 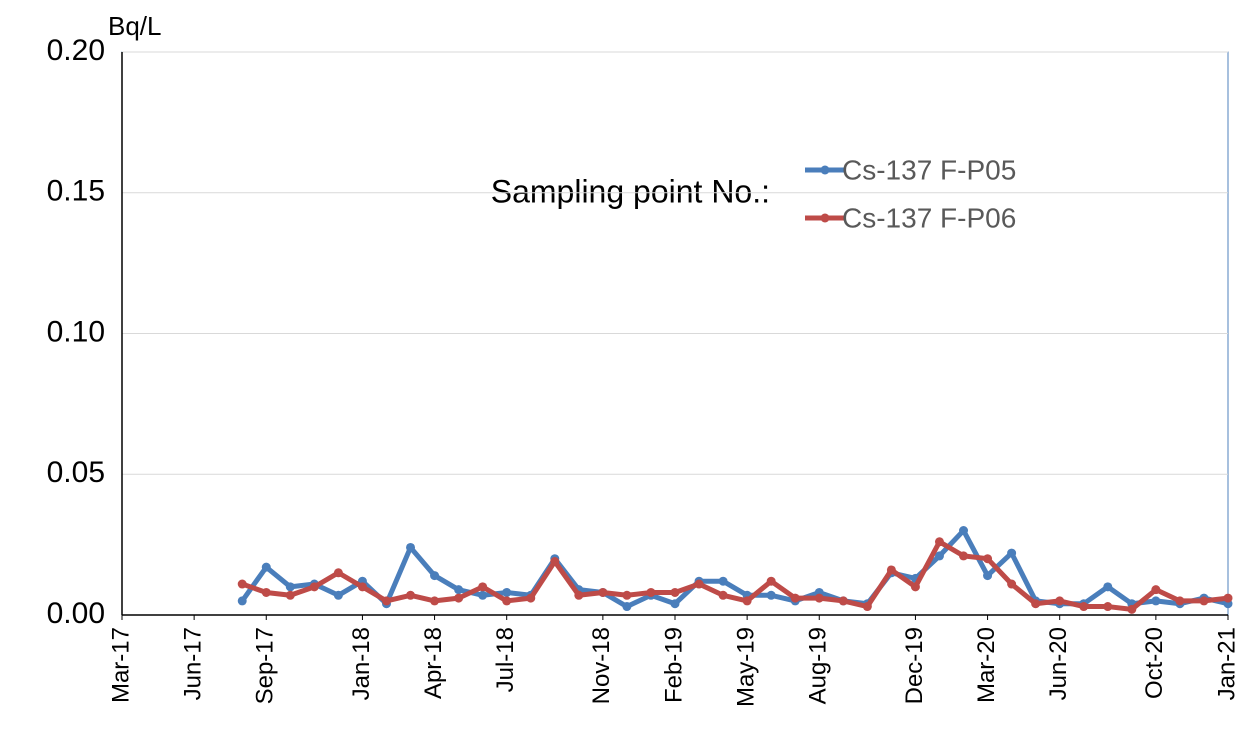 What do you see at coordinates (76, 331) in the screenshot?
I see `y-tick-label: 0.10` at bounding box center [76, 331].